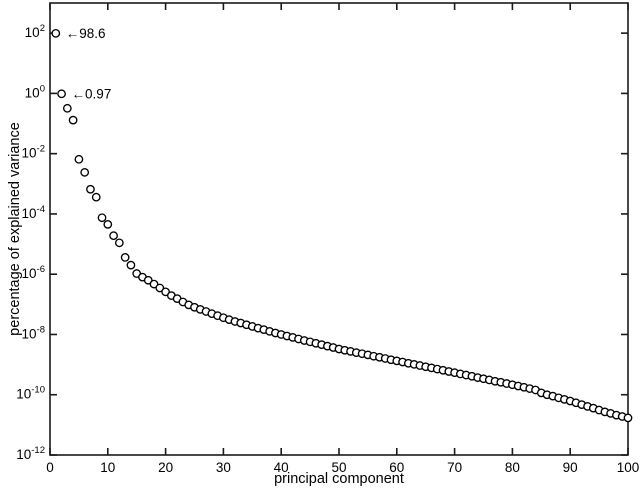 This screenshot has height=494, width=640. Describe the element at coordinates (30, 453) in the screenshot. I see `y-tick-label: 10⁻¹²` at that location.